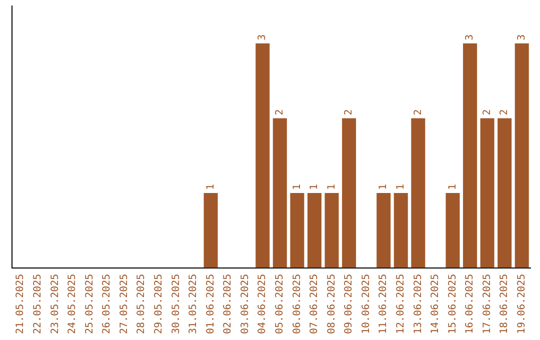  I want to click on x-tick-label: 31.05.2025, so click(194, 304).